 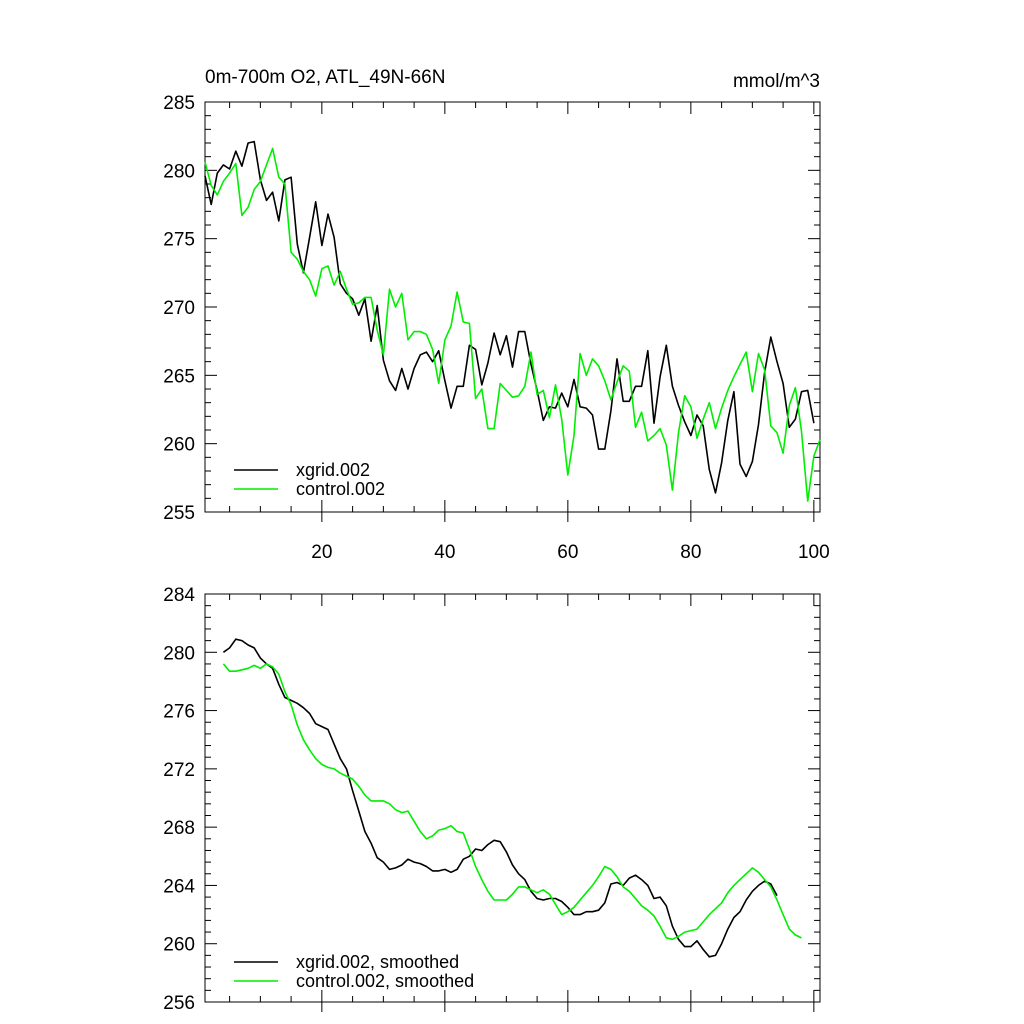 I want to click on top-y-tick-label: 255, so click(x=179, y=513).